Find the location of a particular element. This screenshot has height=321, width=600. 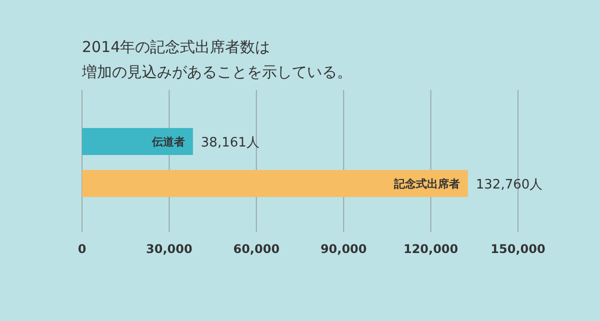

data-label: 132,760人 is located at coordinates (509, 185).